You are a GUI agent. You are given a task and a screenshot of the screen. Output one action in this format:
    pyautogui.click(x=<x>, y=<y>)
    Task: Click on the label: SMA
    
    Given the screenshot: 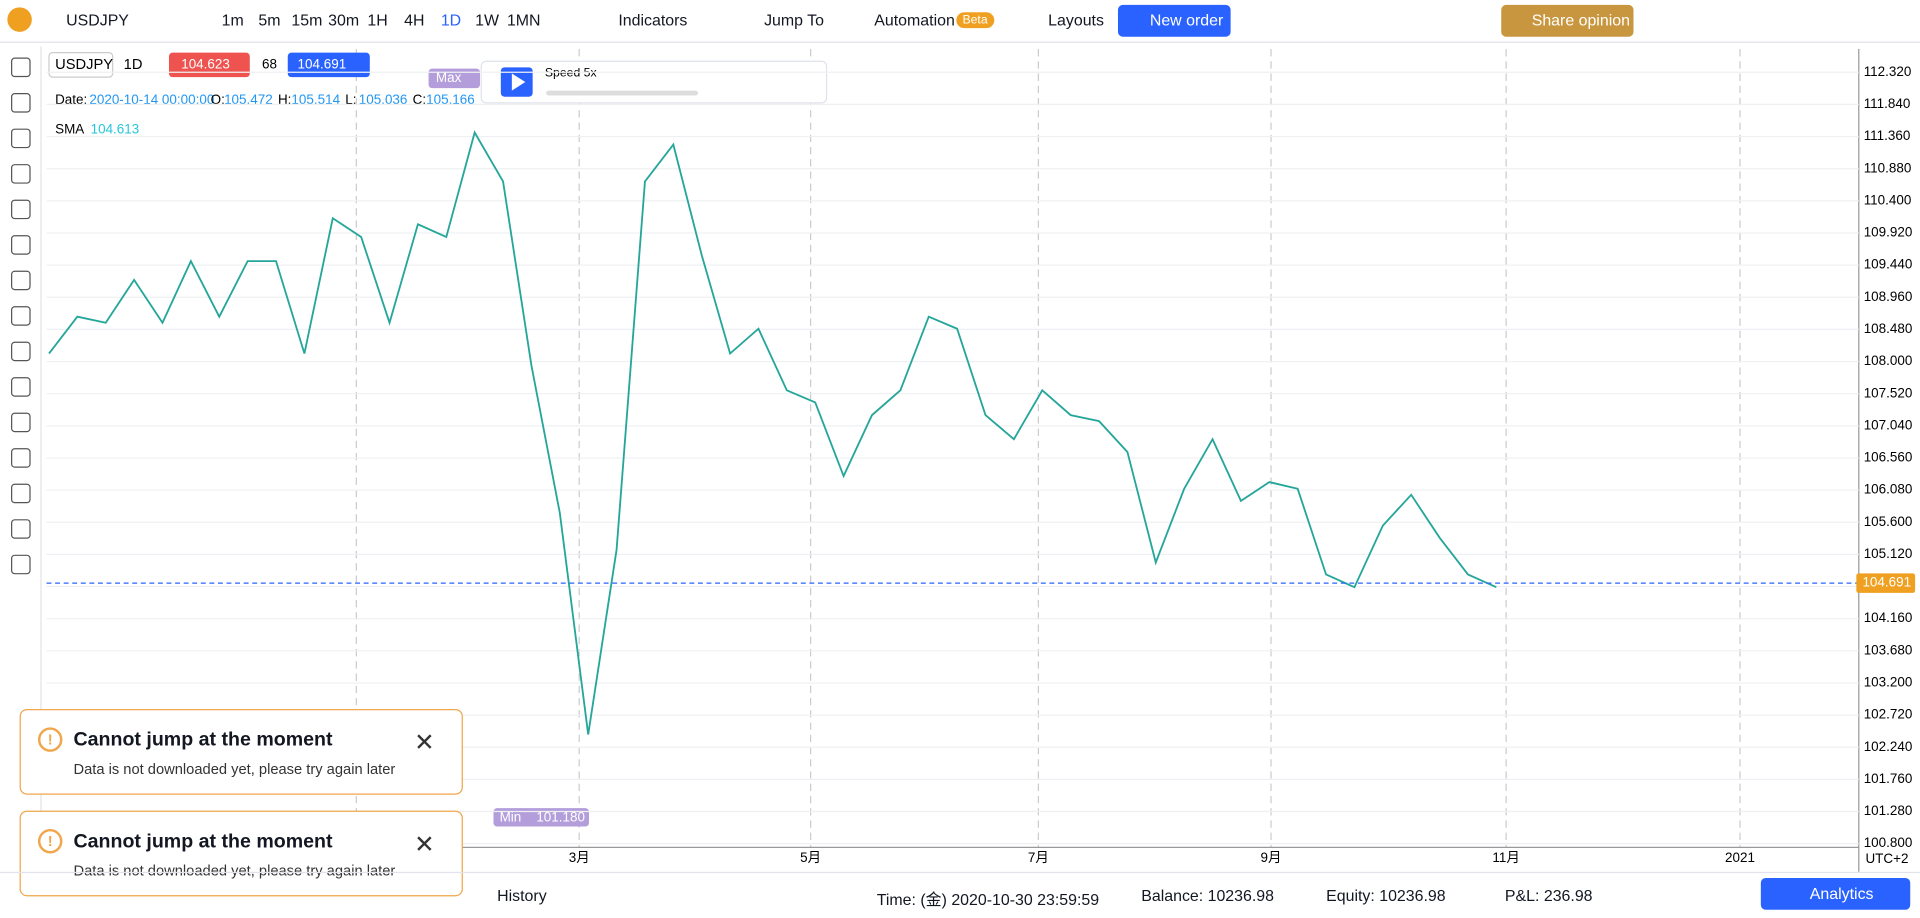 What is the action you would take?
    pyautogui.click(x=69, y=128)
    